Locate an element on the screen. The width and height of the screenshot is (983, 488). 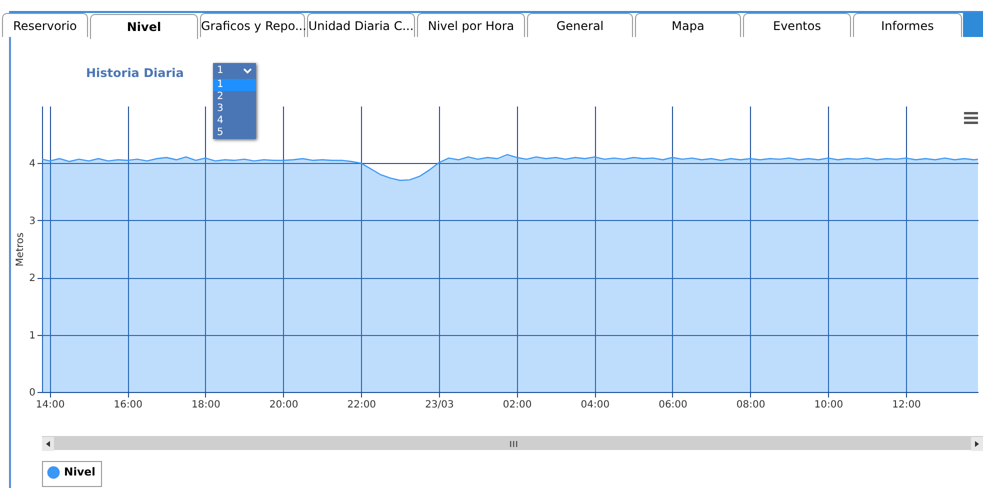
chart-title: Historia Diaria is located at coordinates (135, 73).